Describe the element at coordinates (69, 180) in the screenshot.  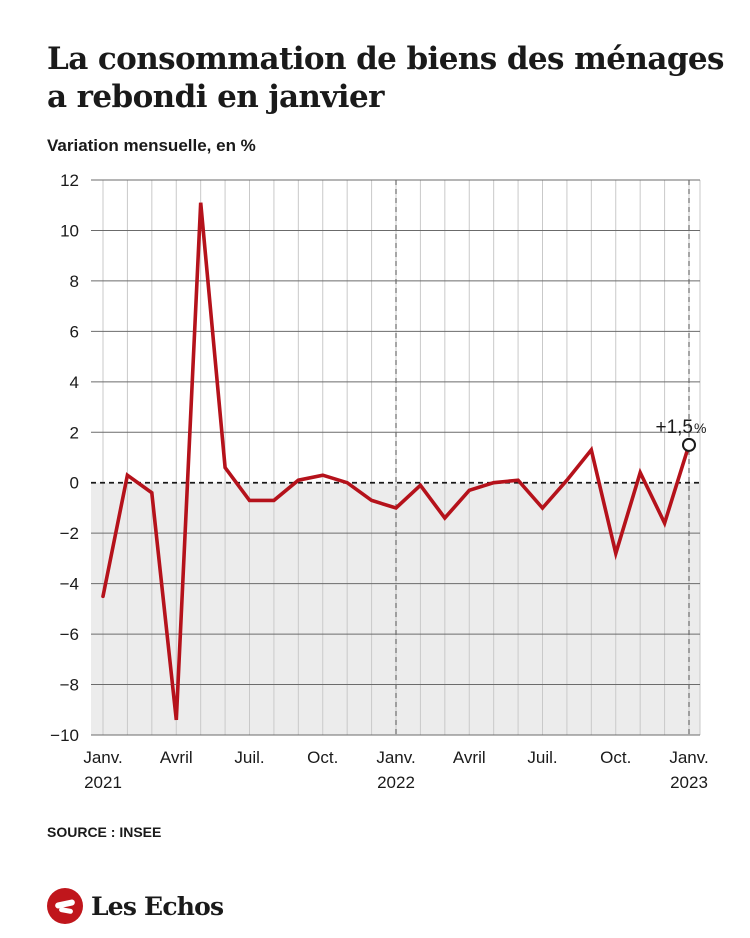
I see `y-tick-label: 12` at that location.